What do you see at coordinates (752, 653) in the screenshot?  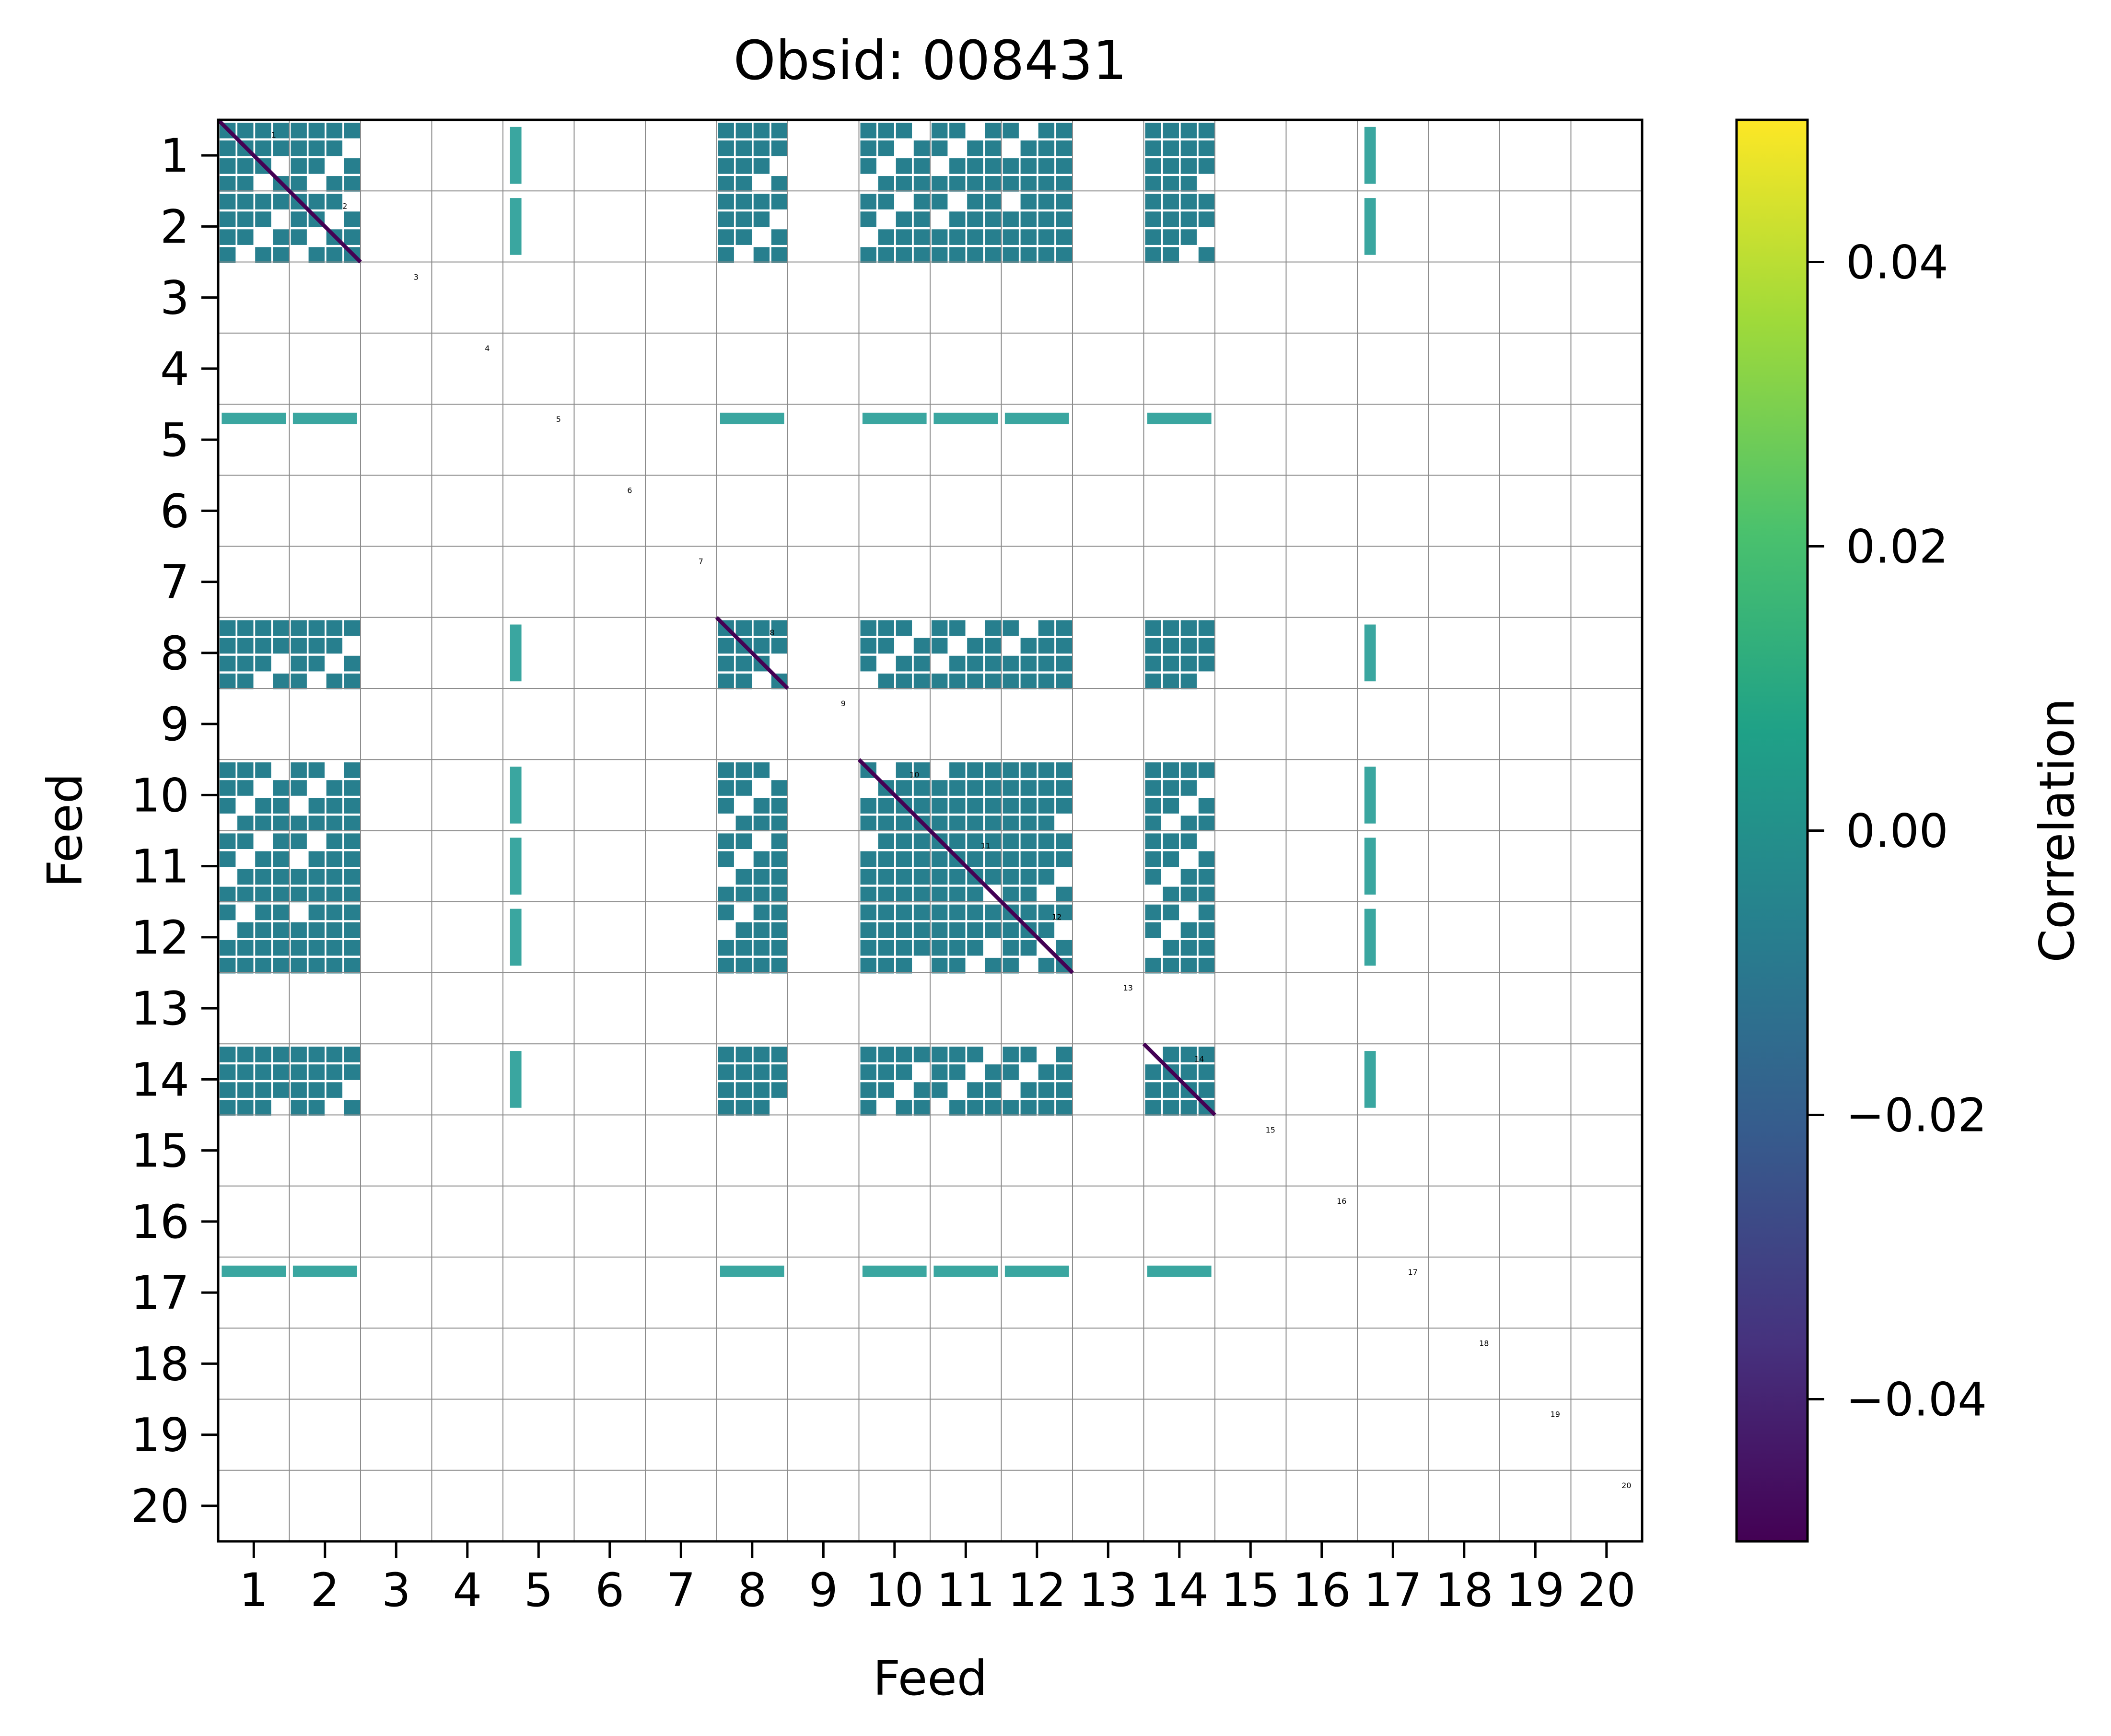 I see `diagonal-segment` at bounding box center [752, 653].